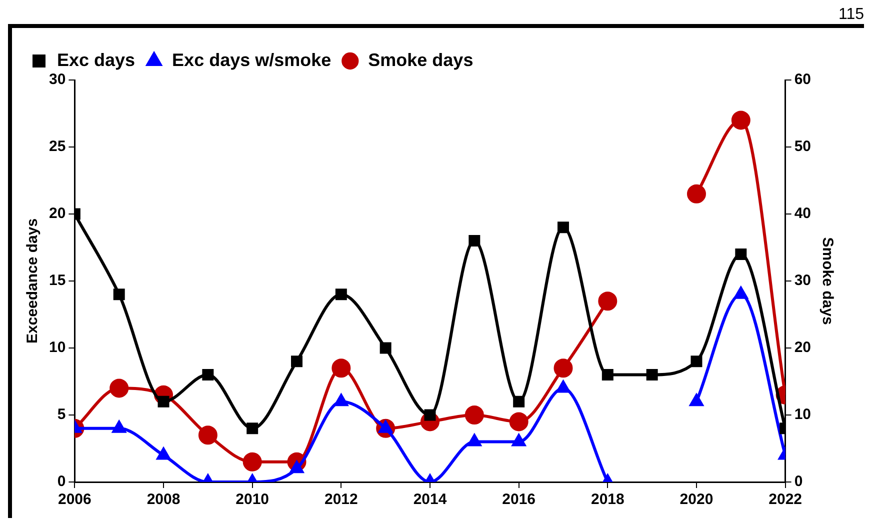 Image resolution: width=877 pixels, height=529 pixels. What do you see at coordinates (96, 60) in the screenshot?
I see `legend-label: Exc days` at bounding box center [96, 60].